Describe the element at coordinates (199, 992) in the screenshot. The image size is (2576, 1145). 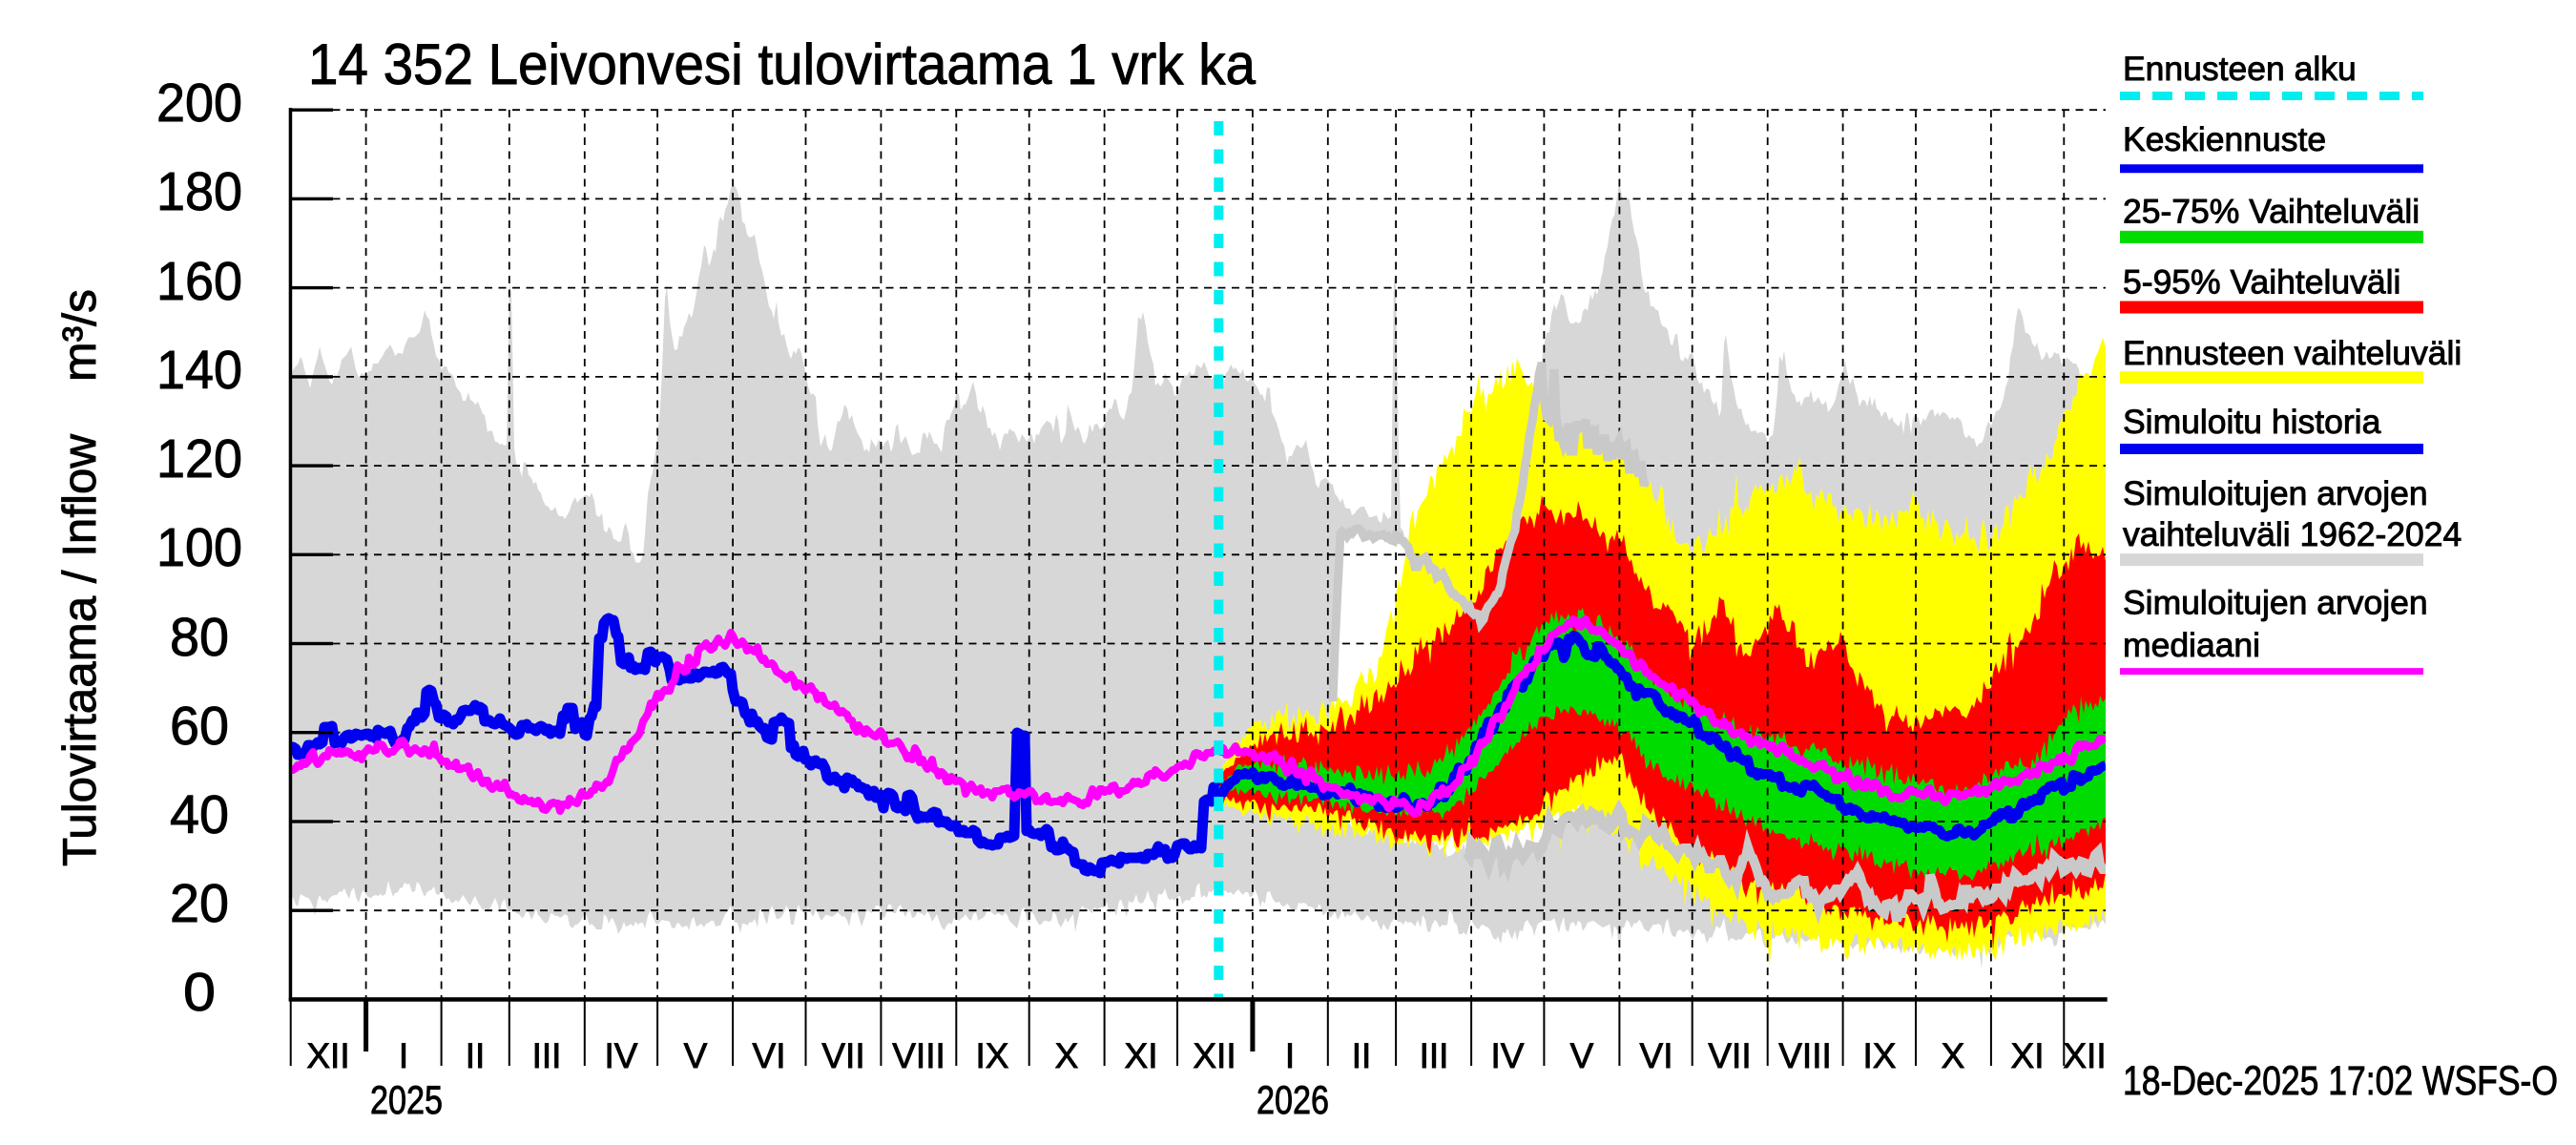
I see `svg-text: 0` at that location.